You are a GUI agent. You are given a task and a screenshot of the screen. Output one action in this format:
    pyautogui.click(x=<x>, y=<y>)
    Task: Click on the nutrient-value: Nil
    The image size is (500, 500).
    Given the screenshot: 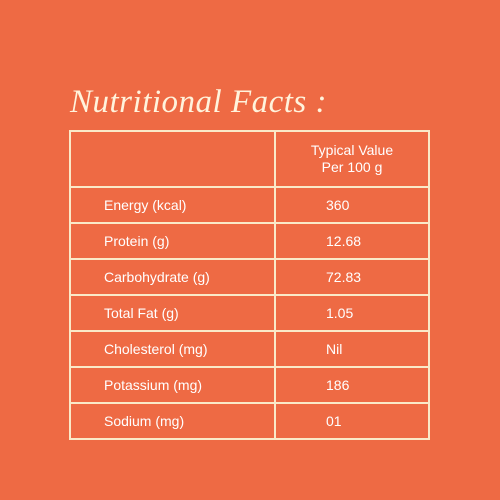 What is the action you would take?
    pyautogui.click(x=352, y=349)
    